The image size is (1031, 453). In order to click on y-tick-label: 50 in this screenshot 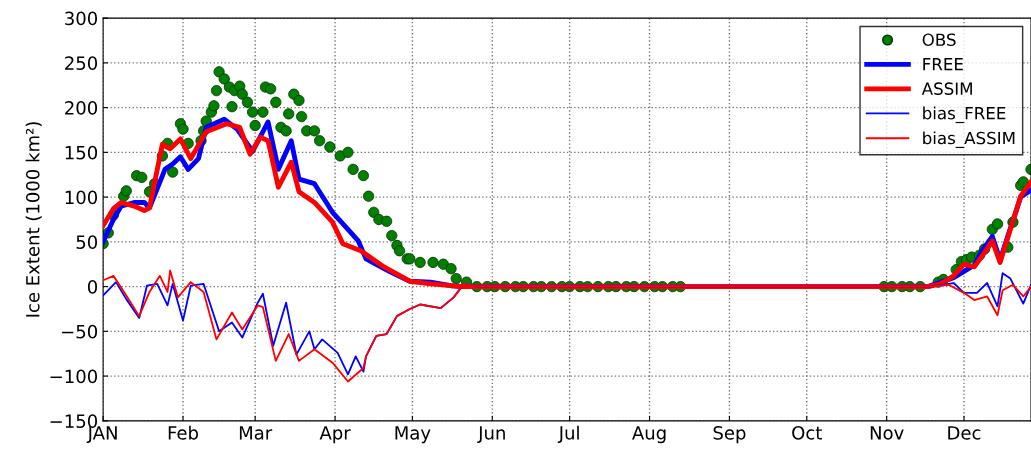, I will do `click(87, 242)`.